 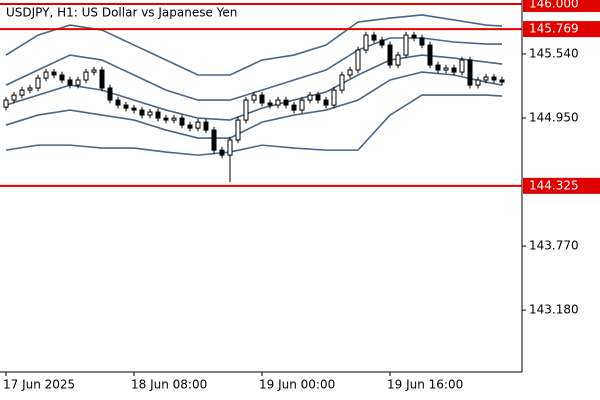 What do you see at coordinates (554, 29) in the screenshot?
I see `level-label: 145.769` at bounding box center [554, 29].